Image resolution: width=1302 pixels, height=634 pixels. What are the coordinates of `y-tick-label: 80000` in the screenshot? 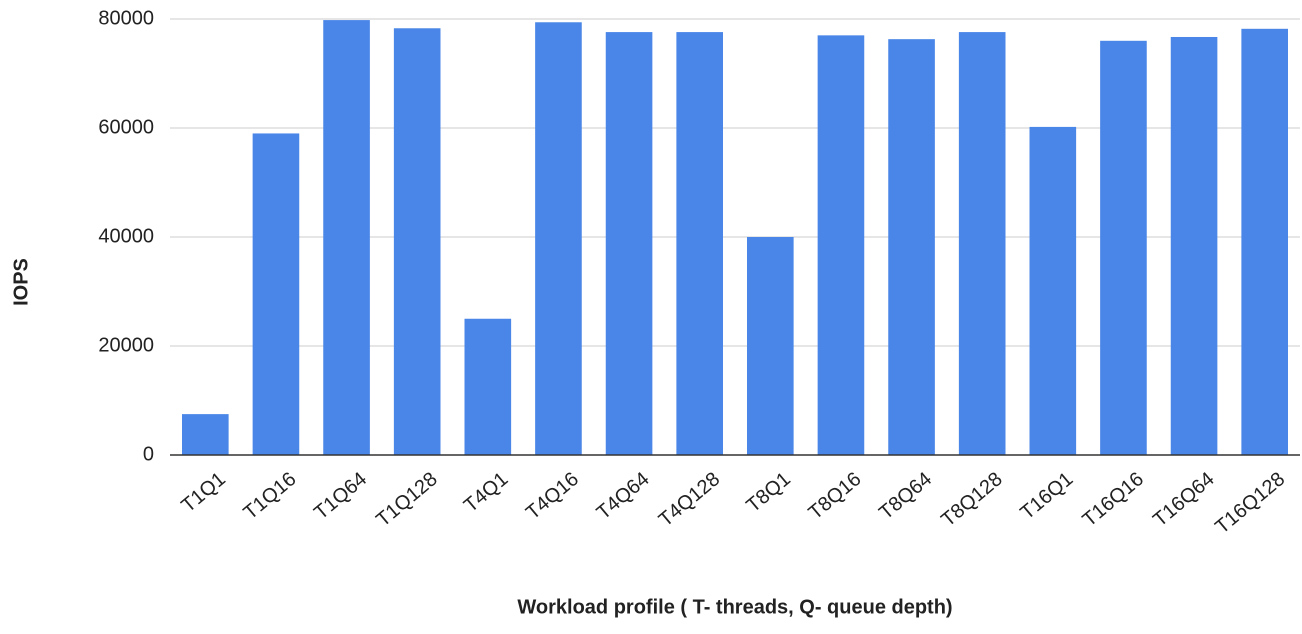 It's located at (126, 18).